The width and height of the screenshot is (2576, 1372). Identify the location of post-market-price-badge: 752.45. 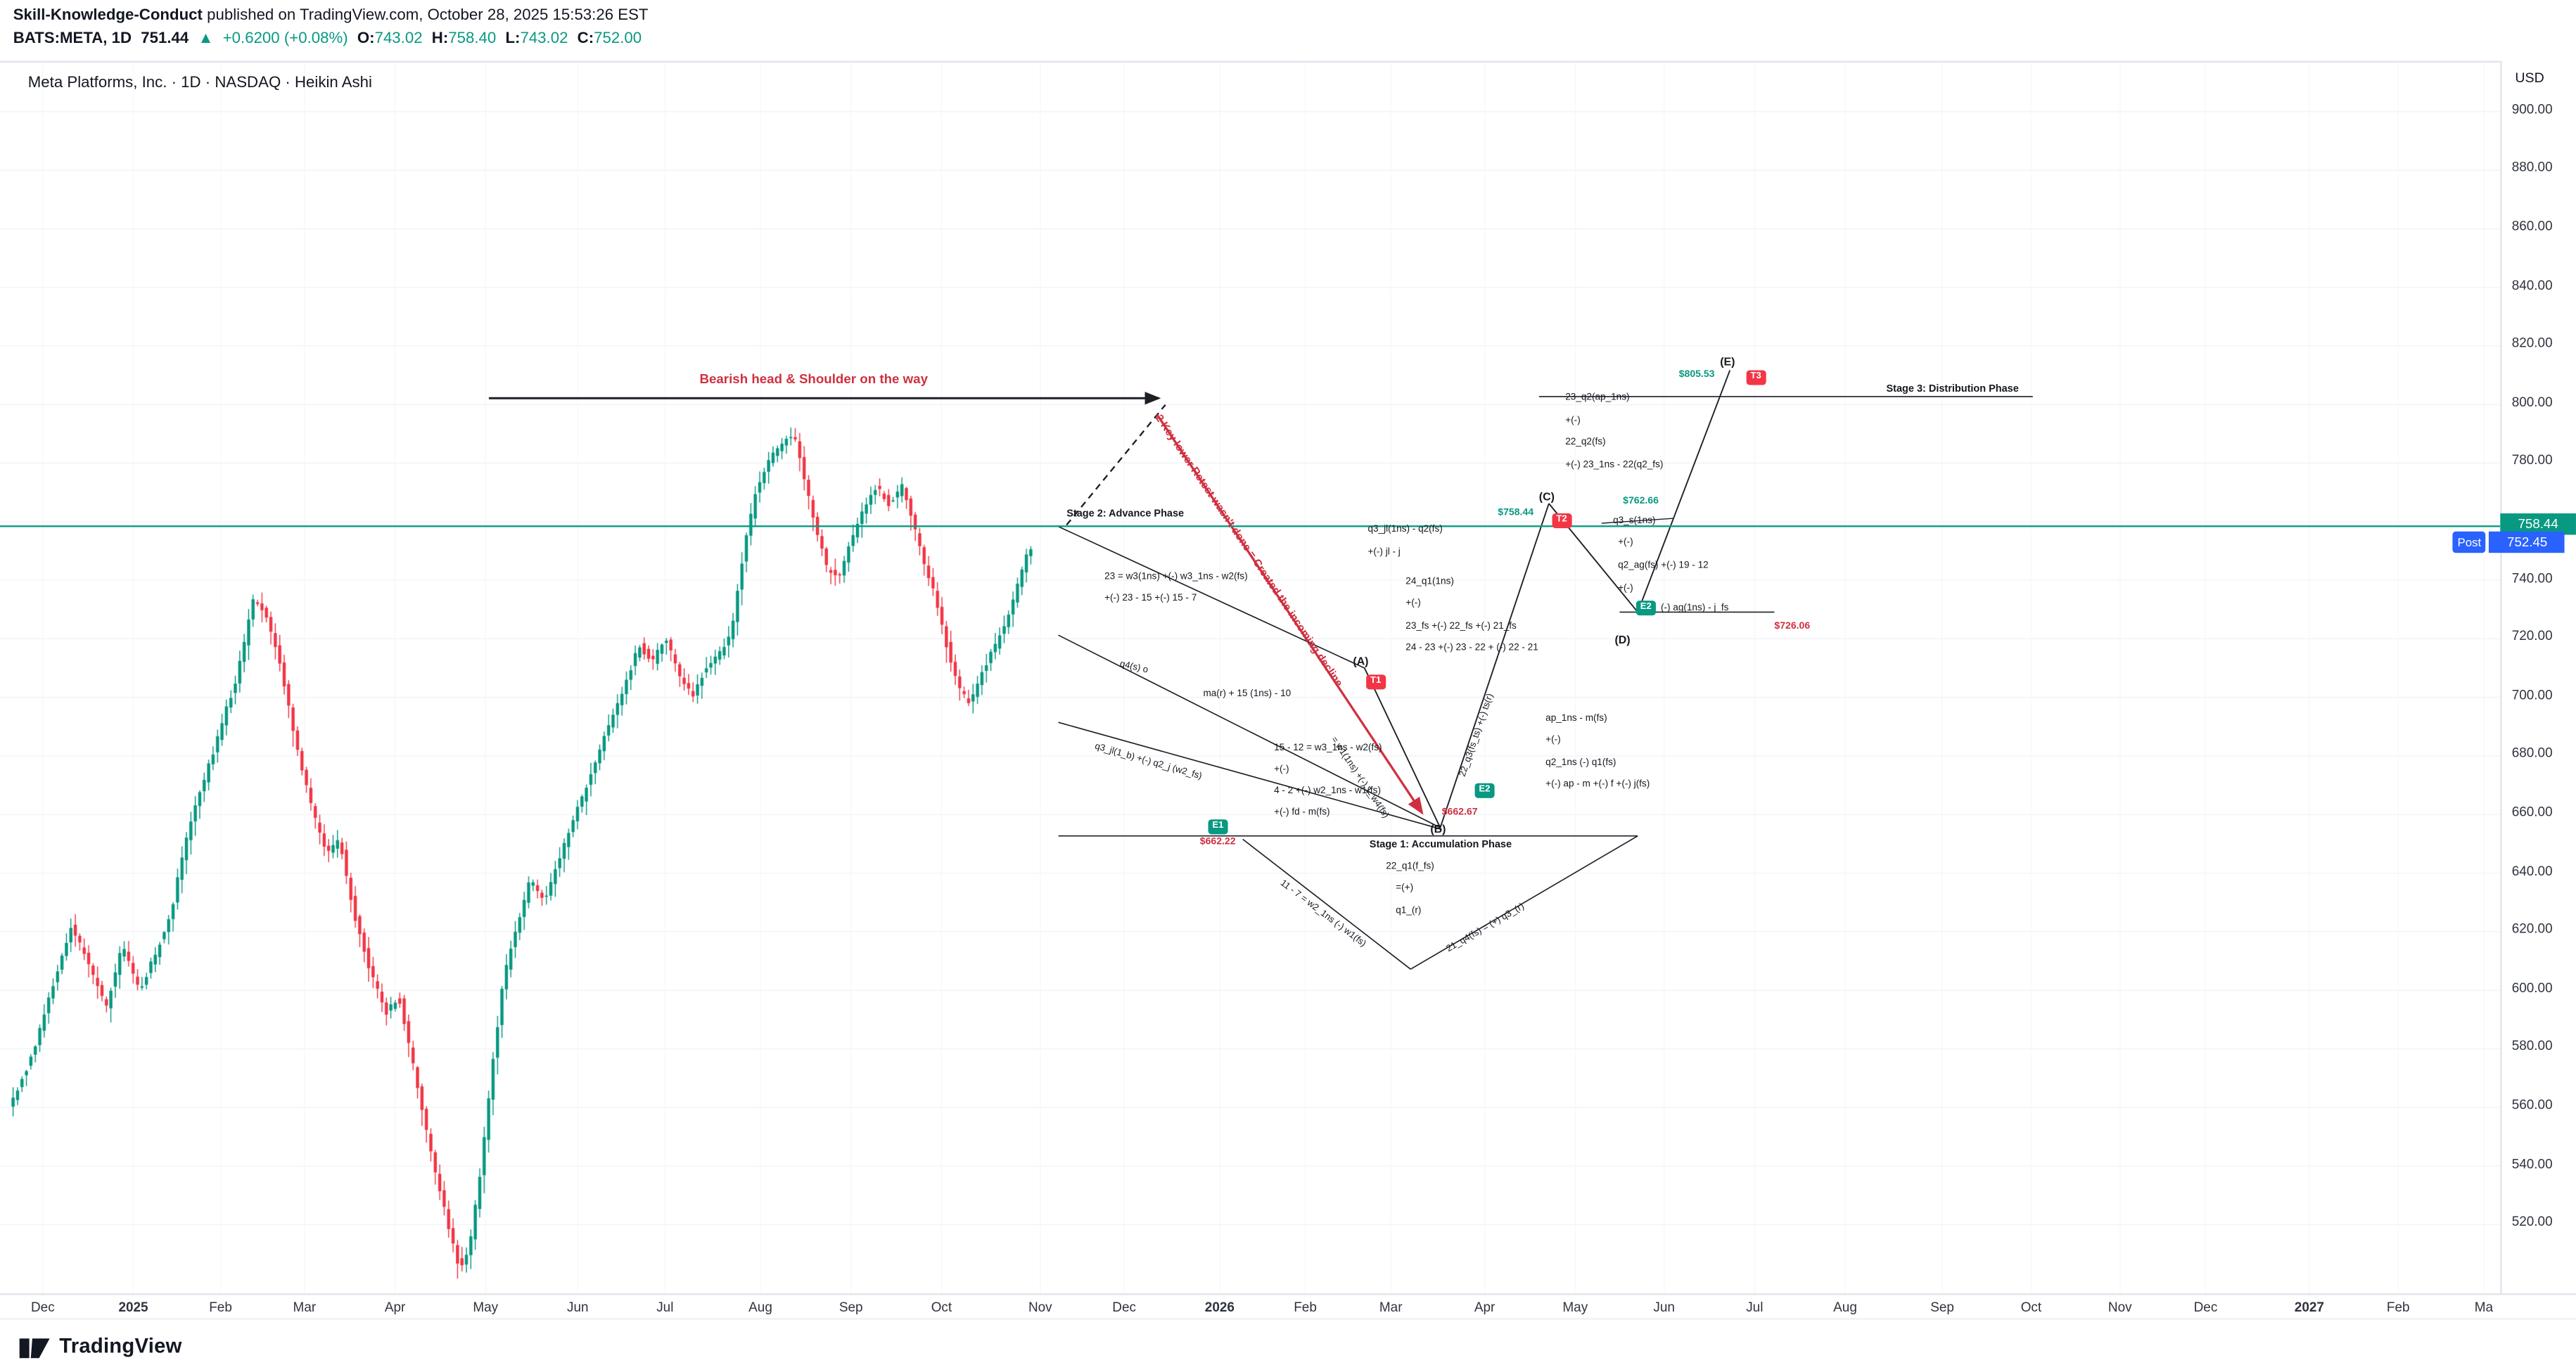
(2527, 543).